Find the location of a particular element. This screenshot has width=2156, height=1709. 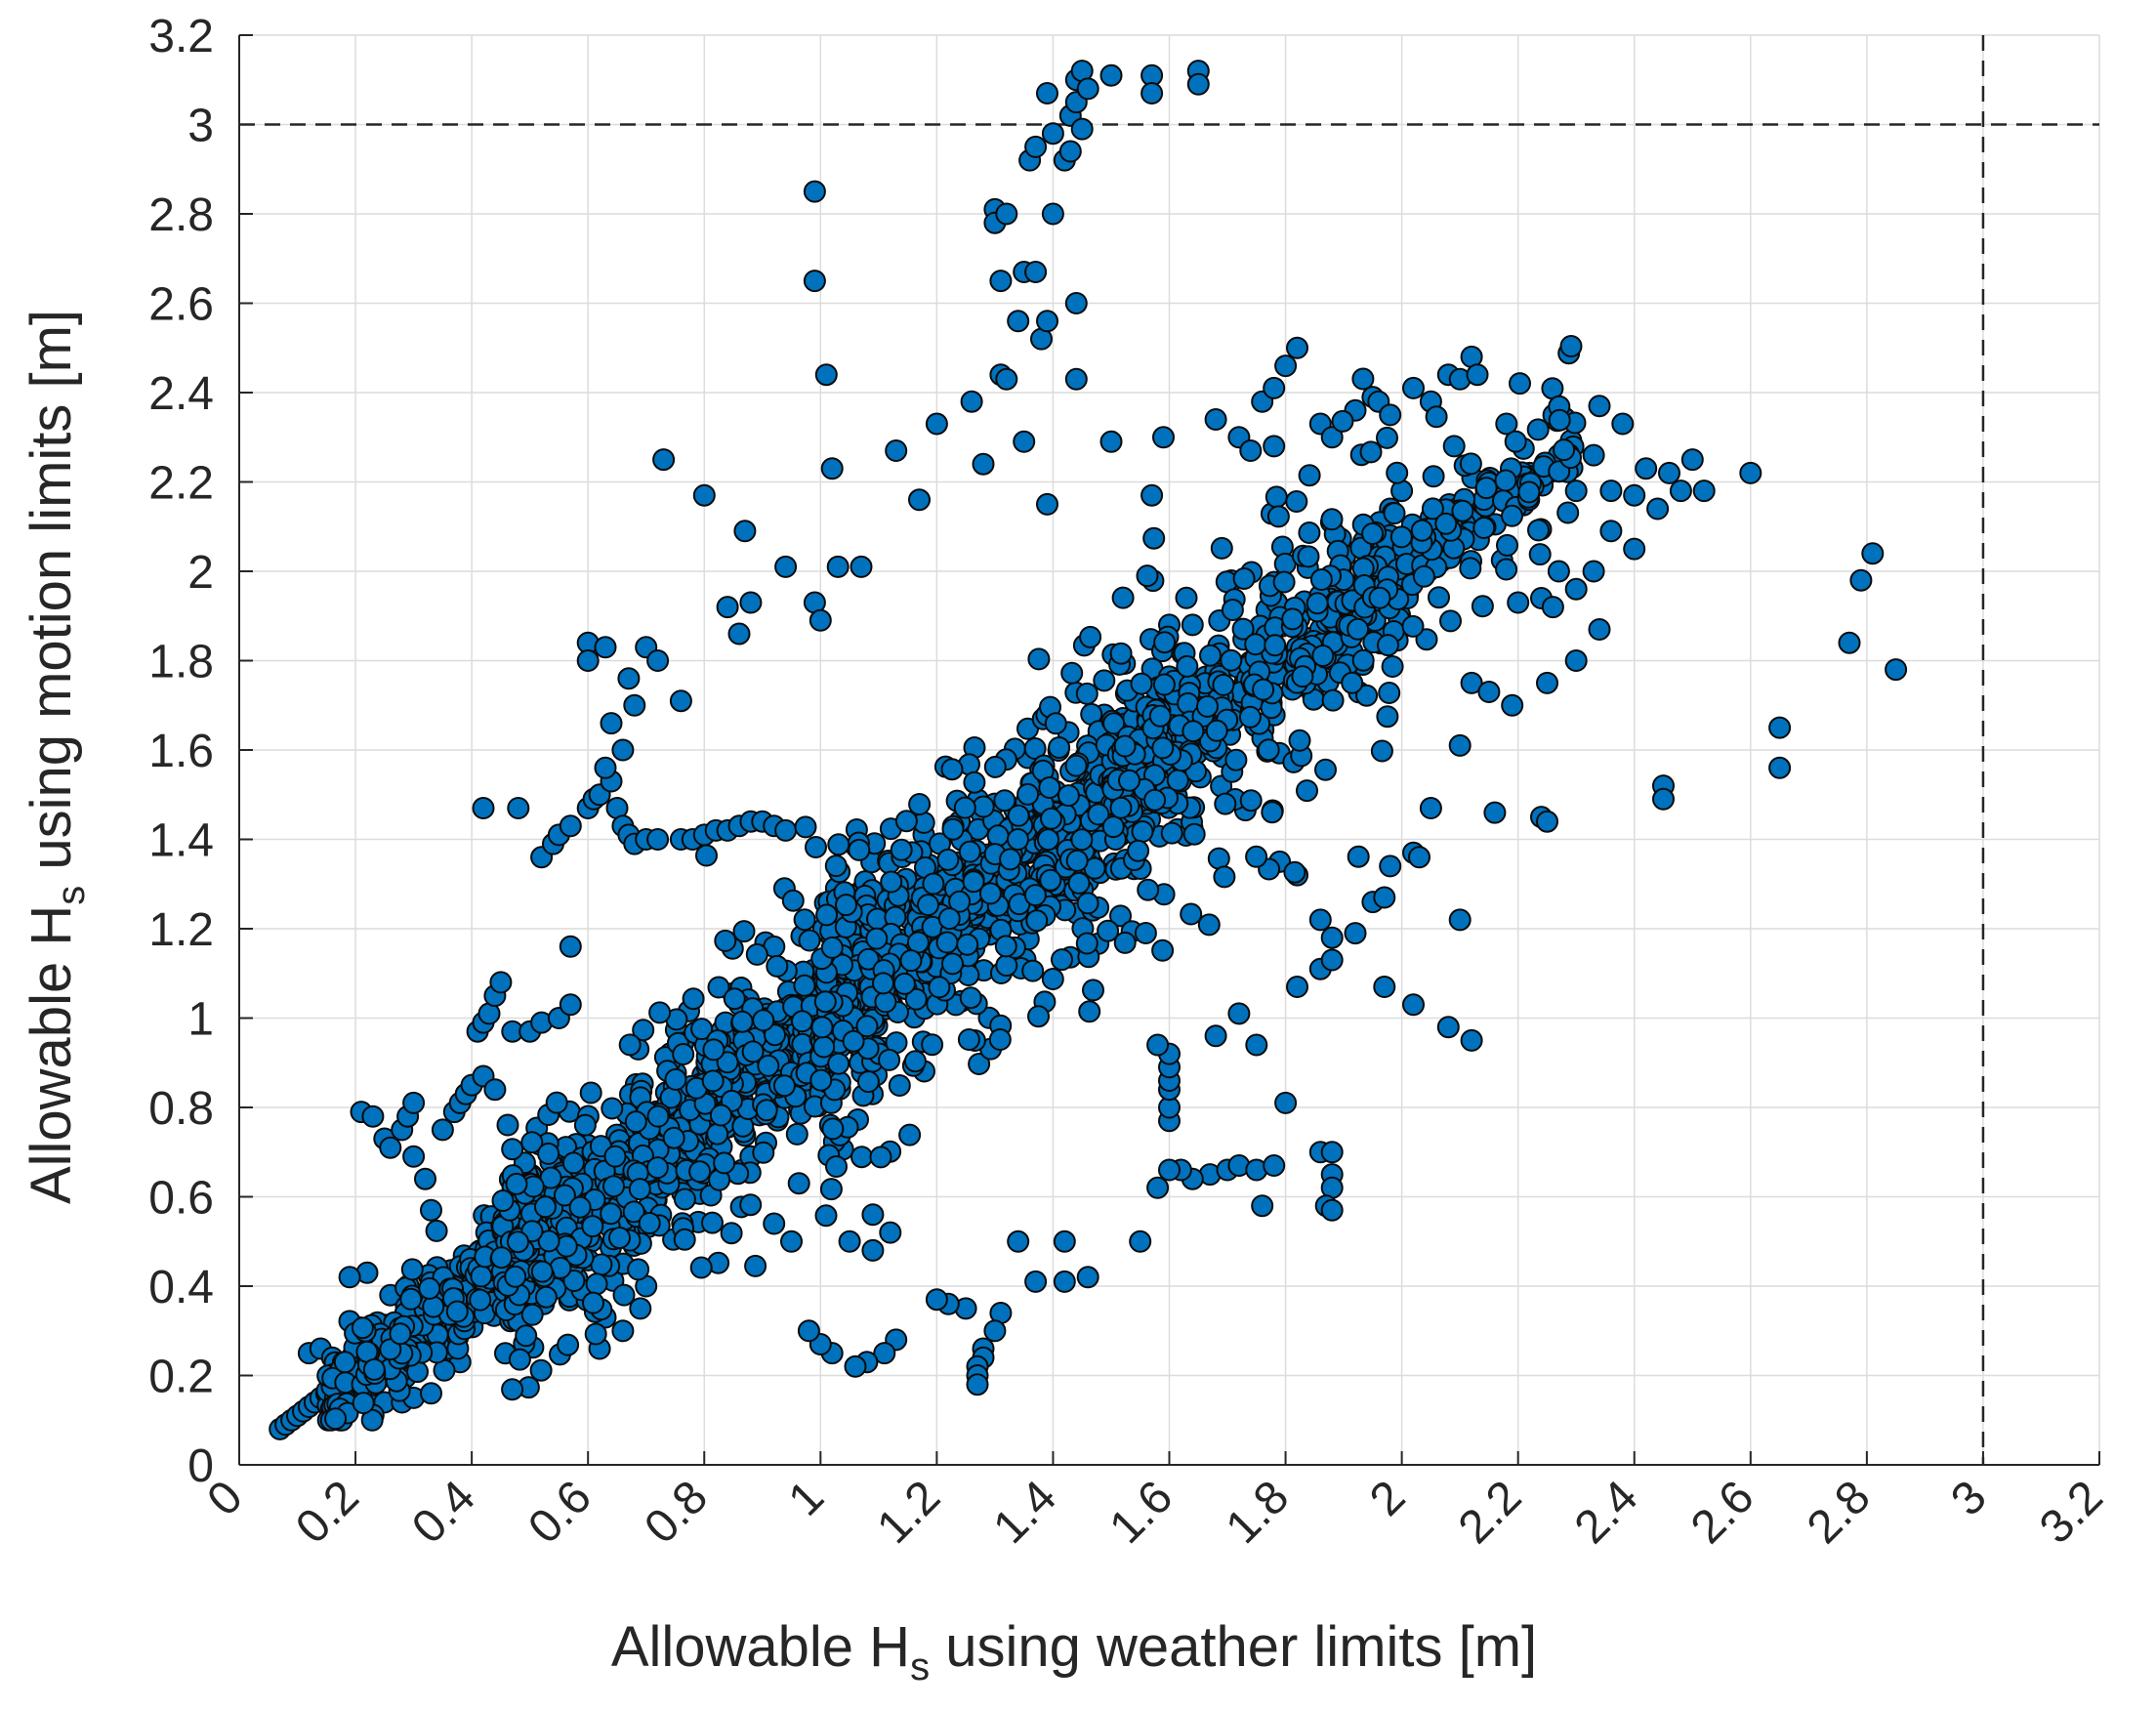

y-tick-label: 2.2 is located at coordinates (181, 484).